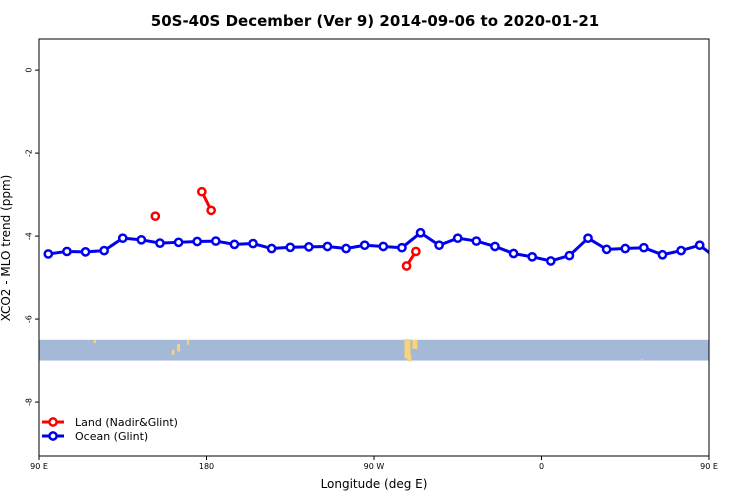  Describe the element at coordinates (29, 153) in the screenshot. I see `y-tick-label: -2` at that location.